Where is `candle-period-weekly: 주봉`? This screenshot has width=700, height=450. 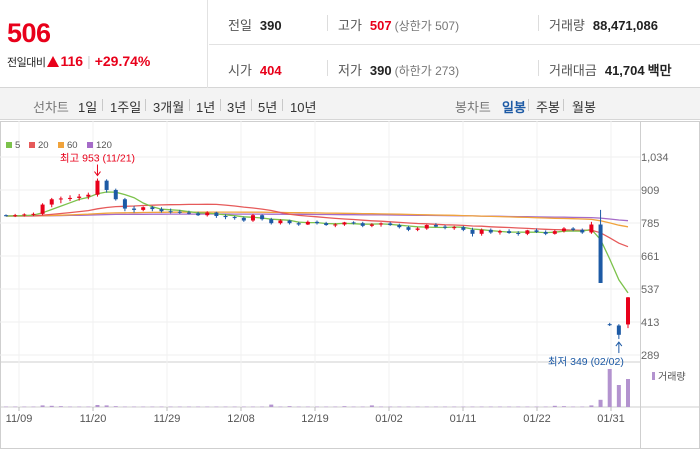
candle-period-weekly: 주봉 is located at coordinates (548, 107).